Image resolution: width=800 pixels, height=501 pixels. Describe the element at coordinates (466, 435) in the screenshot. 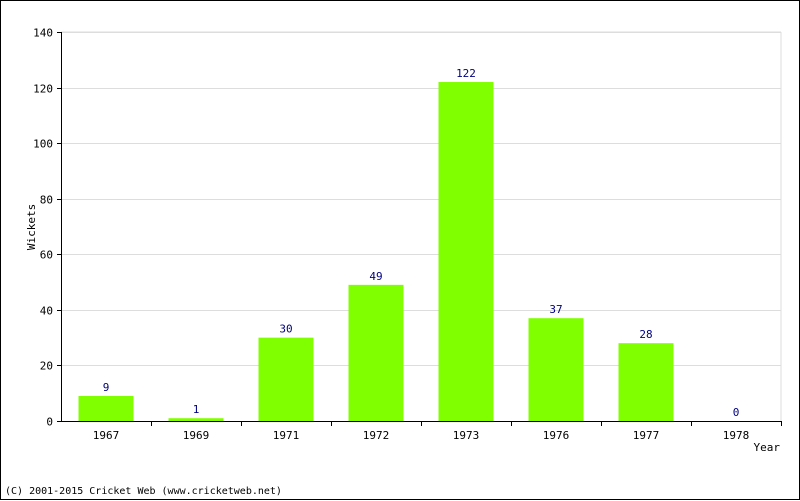

I see `x-tick-label: 1973` at that location.